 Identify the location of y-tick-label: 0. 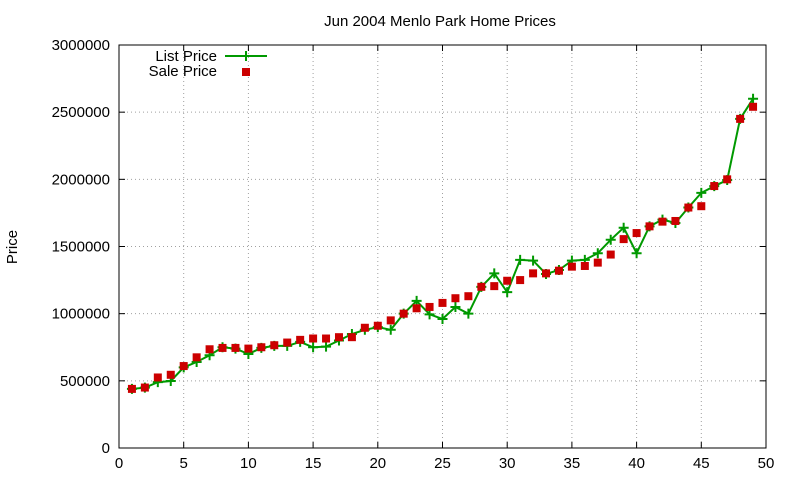
(106, 448).